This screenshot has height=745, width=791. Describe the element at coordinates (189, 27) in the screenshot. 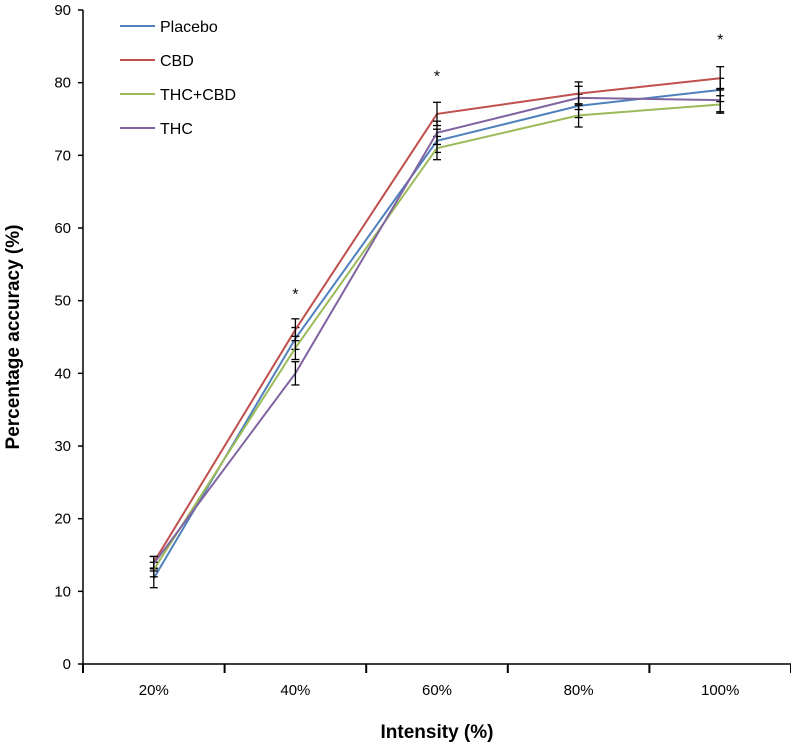

I see `legend-label: Placebo` at that location.